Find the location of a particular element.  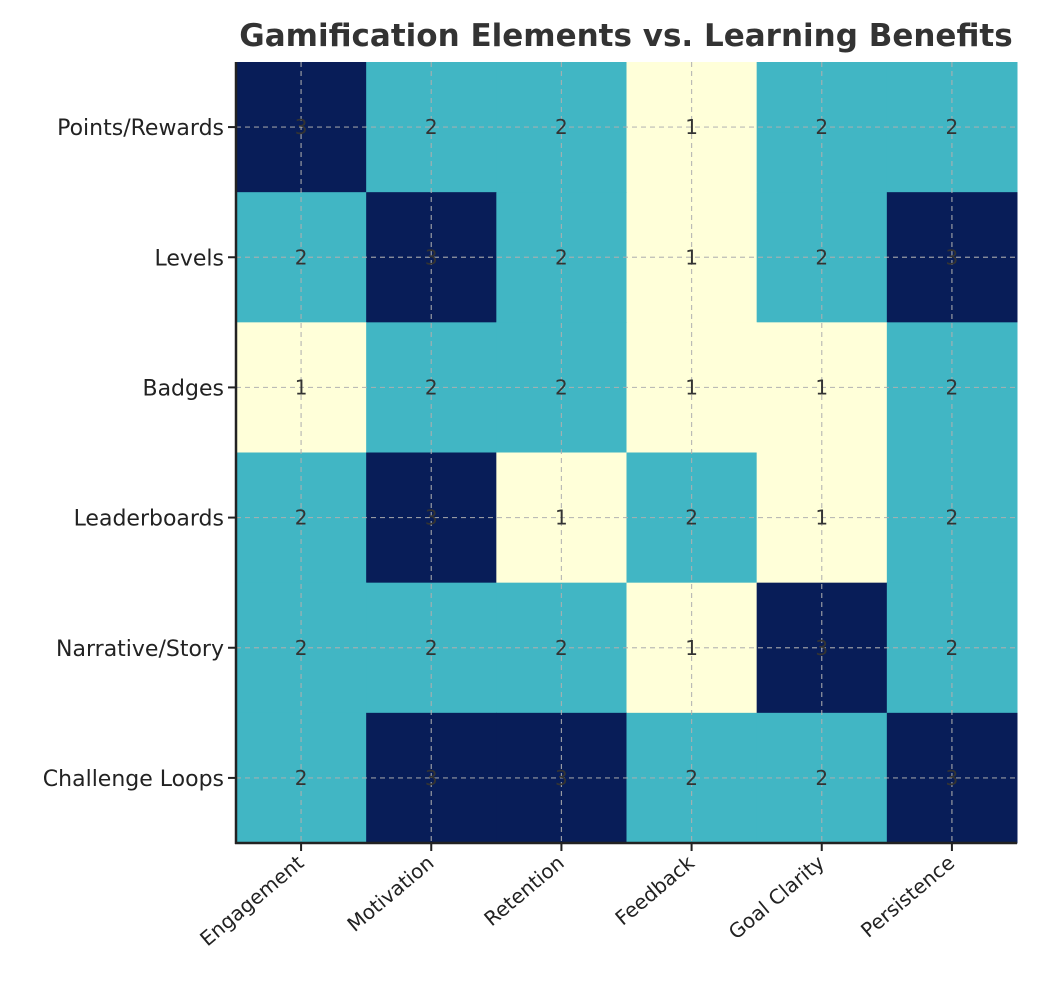

x-tick-label: Retention is located at coordinates (523, 890).